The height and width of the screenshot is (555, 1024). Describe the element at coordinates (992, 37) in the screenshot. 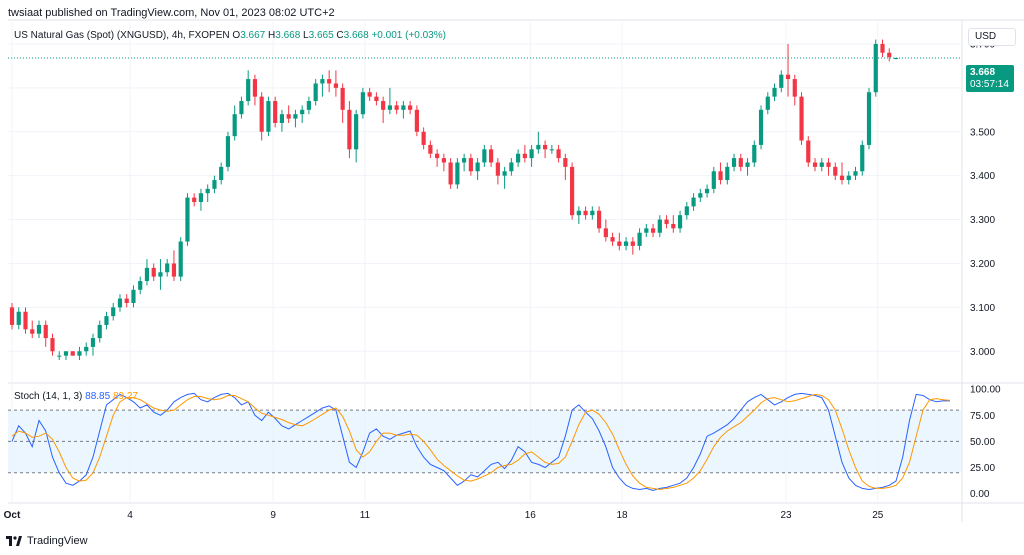

I see `currency-button: USD` at that location.